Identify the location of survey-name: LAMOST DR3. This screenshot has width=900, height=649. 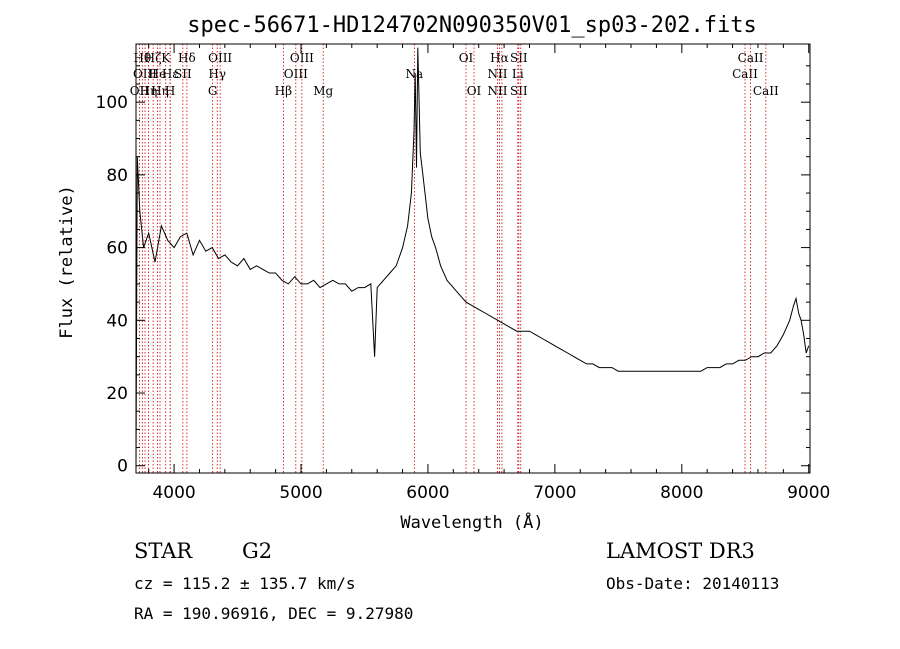
(680, 551).